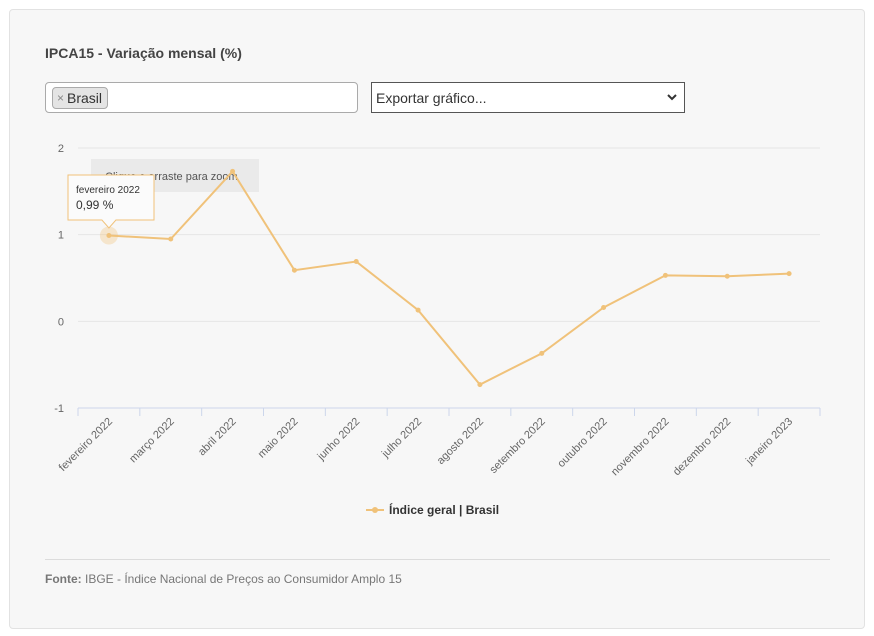 This screenshot has height=636, width=874. Describe the element at coordinates (61, 149) in the screenshot. I see `y-tick-label: 2` at that location.